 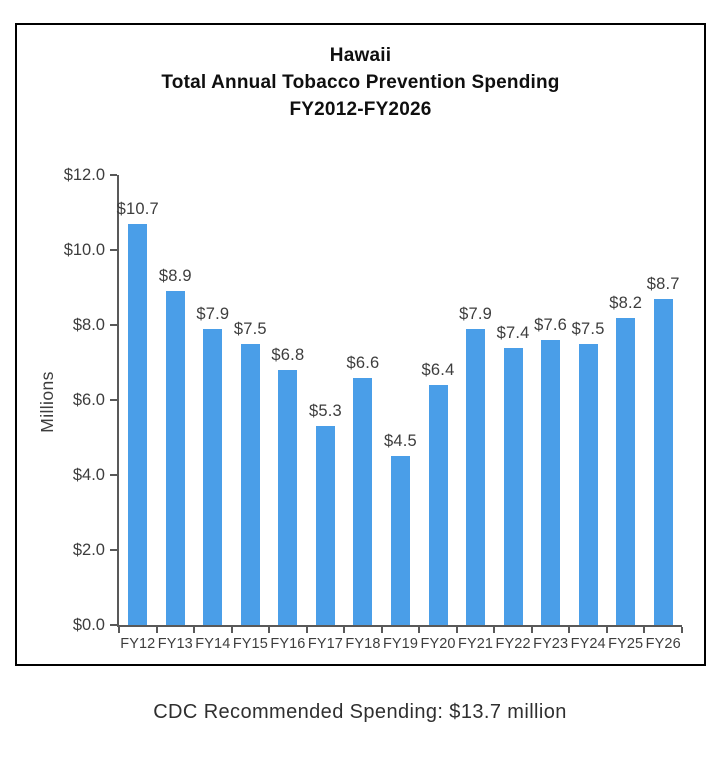 I want to click on cdc-recommendation-note: CDC Recommended Spending: $13.7 million, so click(x=360, y=712).